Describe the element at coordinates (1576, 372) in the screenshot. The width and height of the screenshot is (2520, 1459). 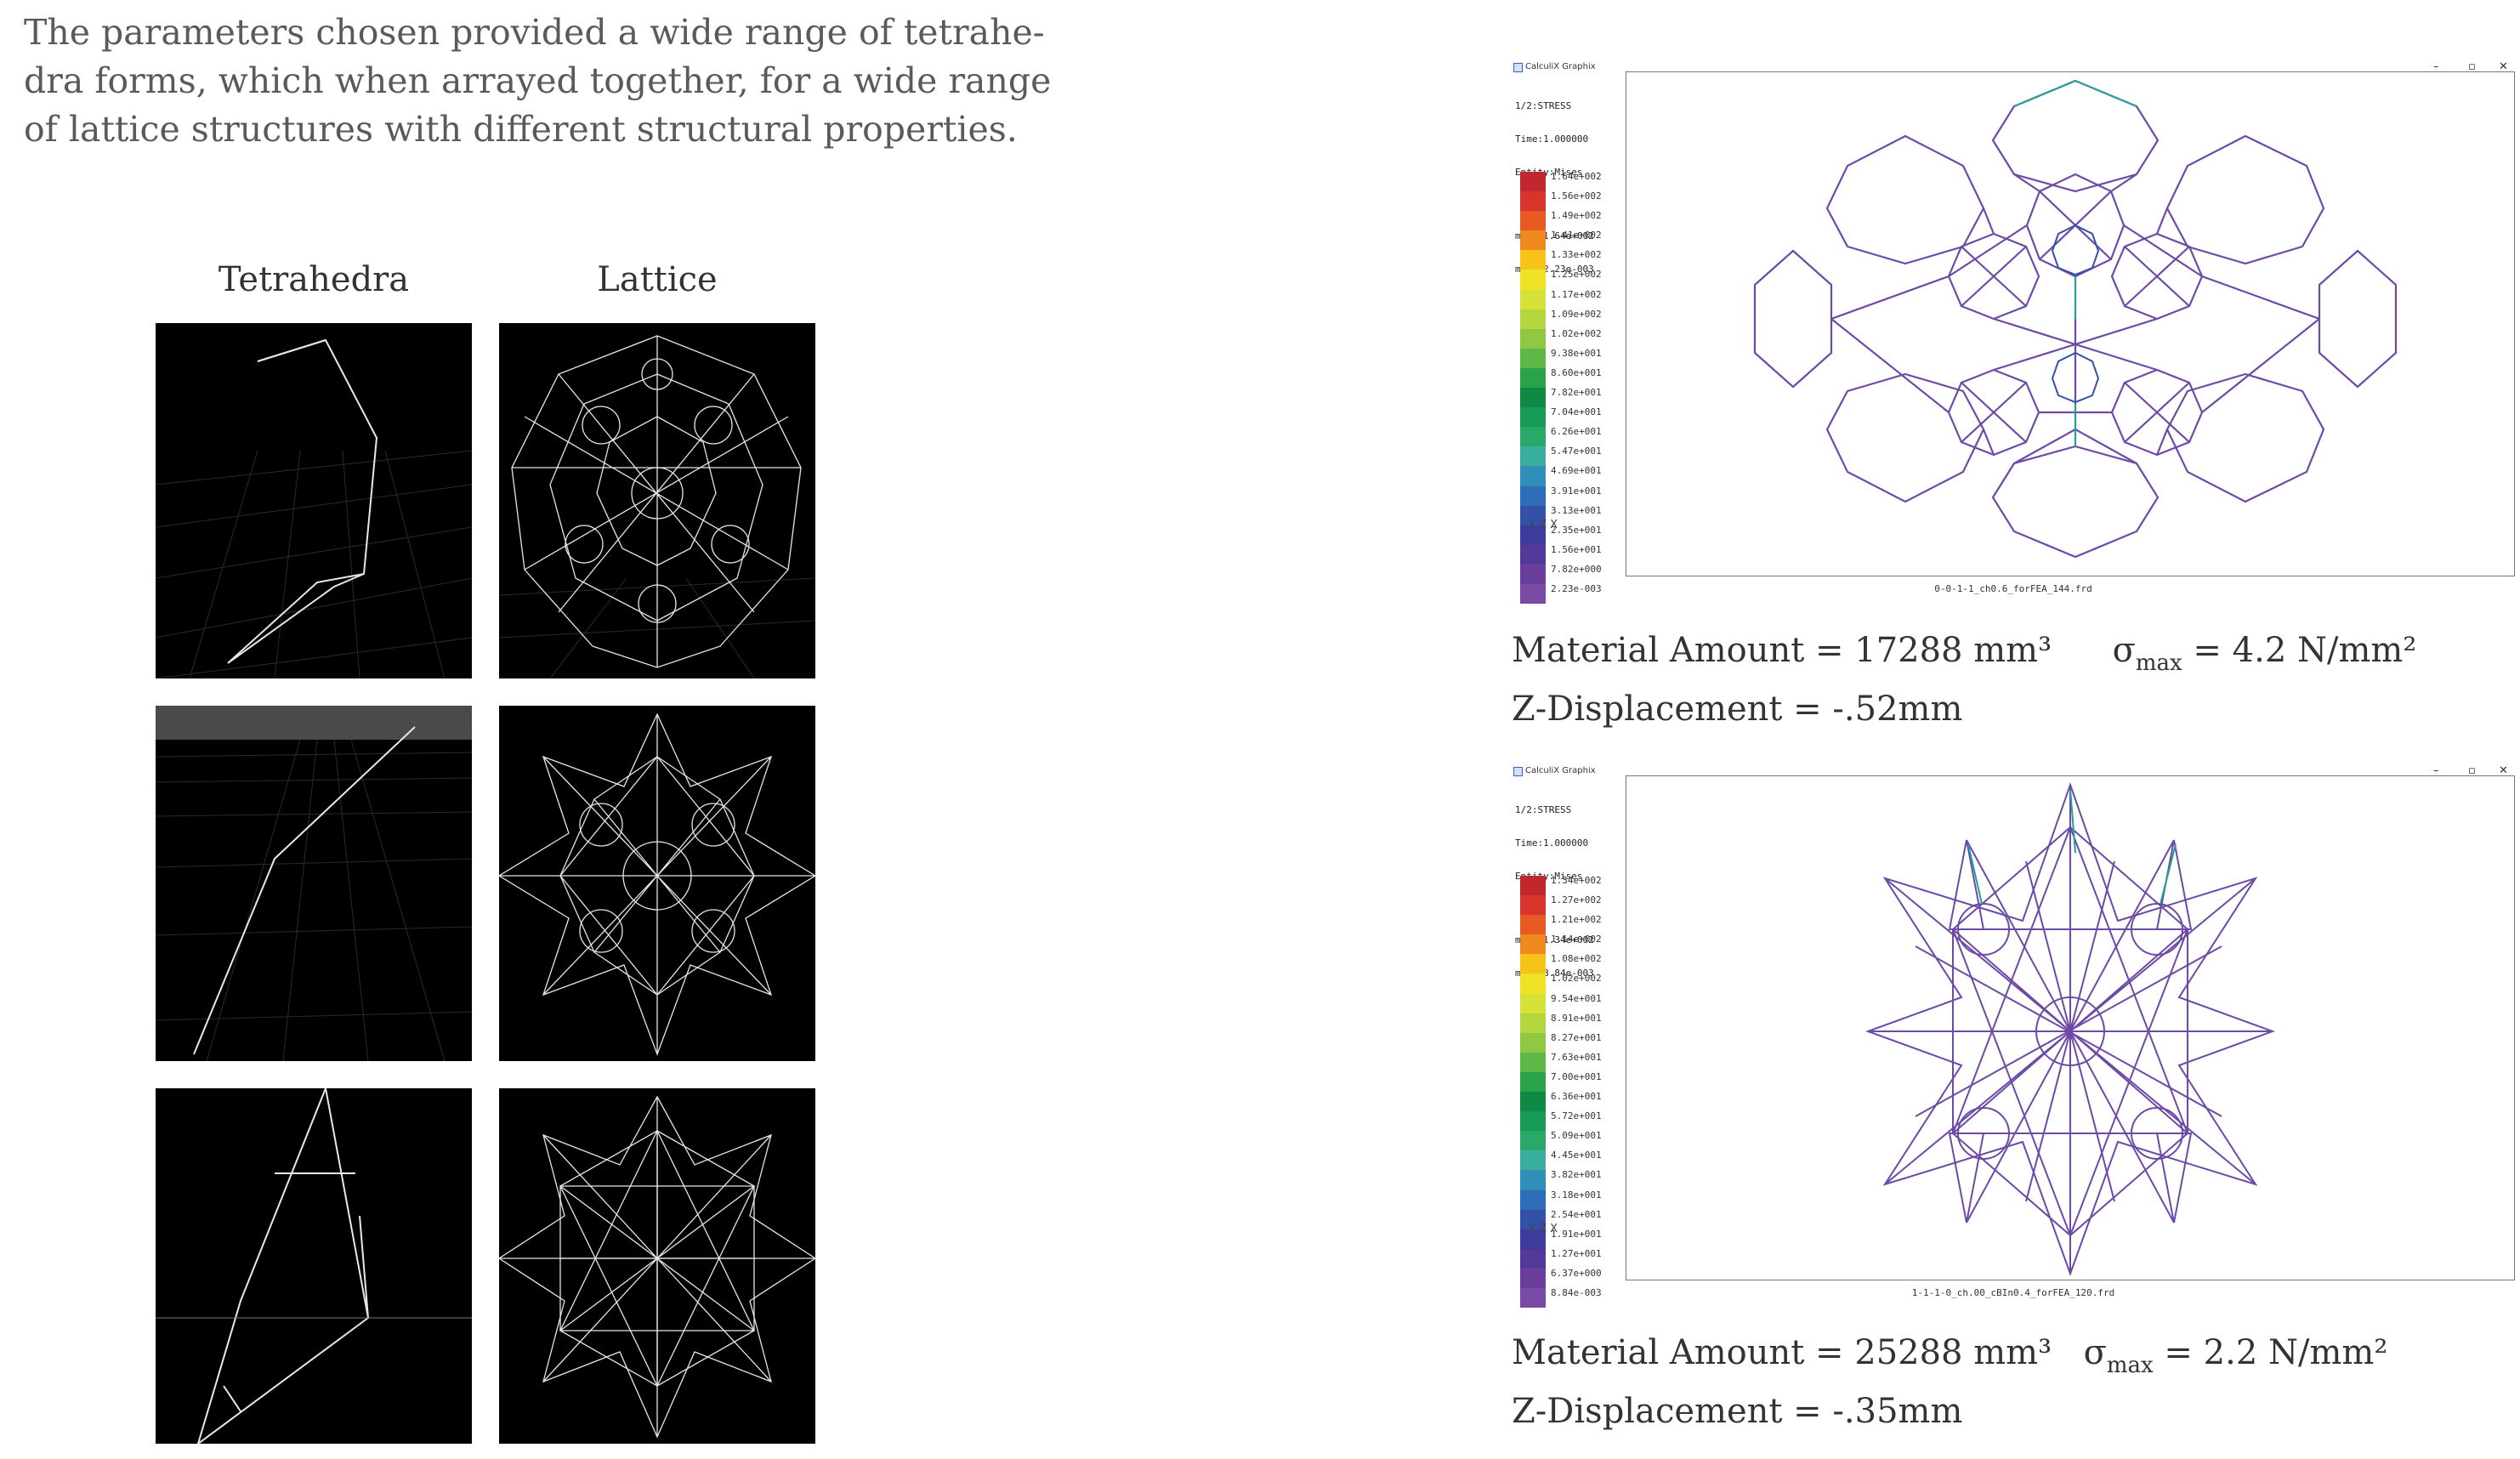
I see `legend-label: 8.60e+001` at that location.